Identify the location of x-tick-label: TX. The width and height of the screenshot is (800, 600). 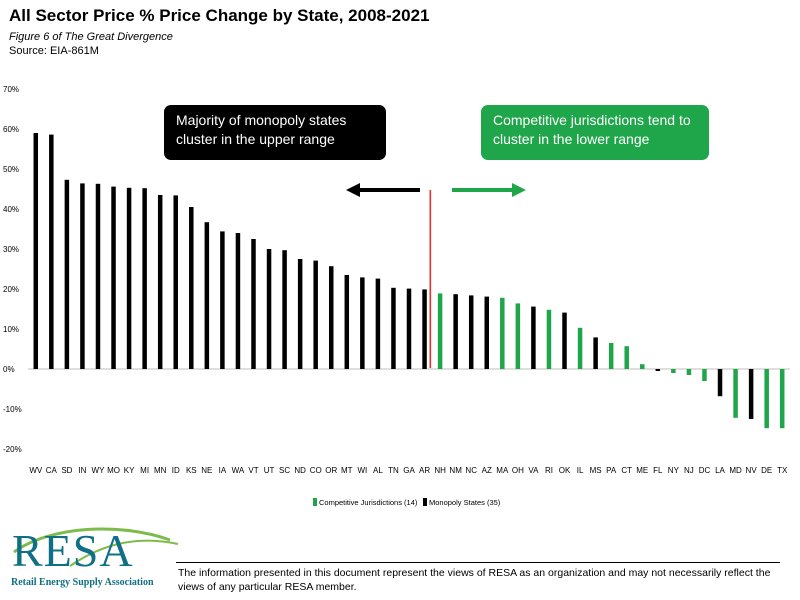
(782, 470).